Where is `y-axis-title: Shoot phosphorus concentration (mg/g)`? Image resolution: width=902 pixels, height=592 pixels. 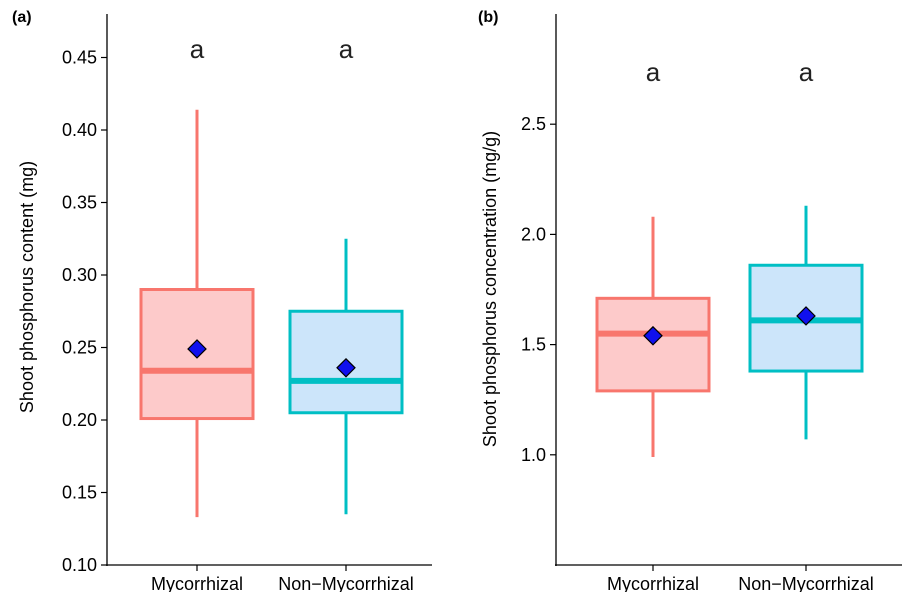 y-axis-title: Shoot phosphorus concentration (mg/g) is located at coordinates (490, 289).